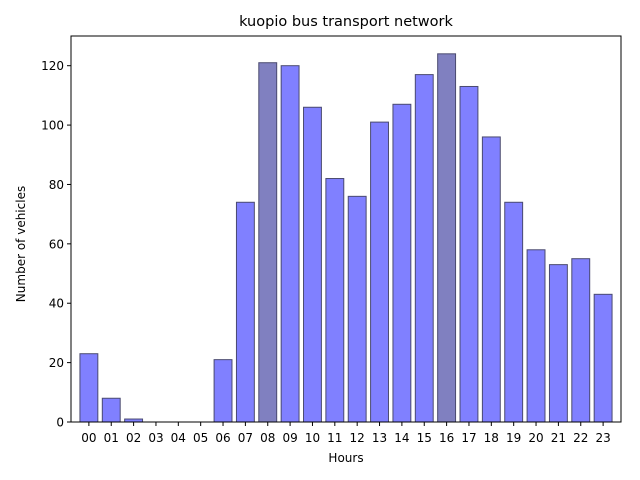 The height and width of the screenshot is (480, 640). Describe the element at coordinates (60, 423) in the screenshot. I see `y-tick-label: 0` at that location.